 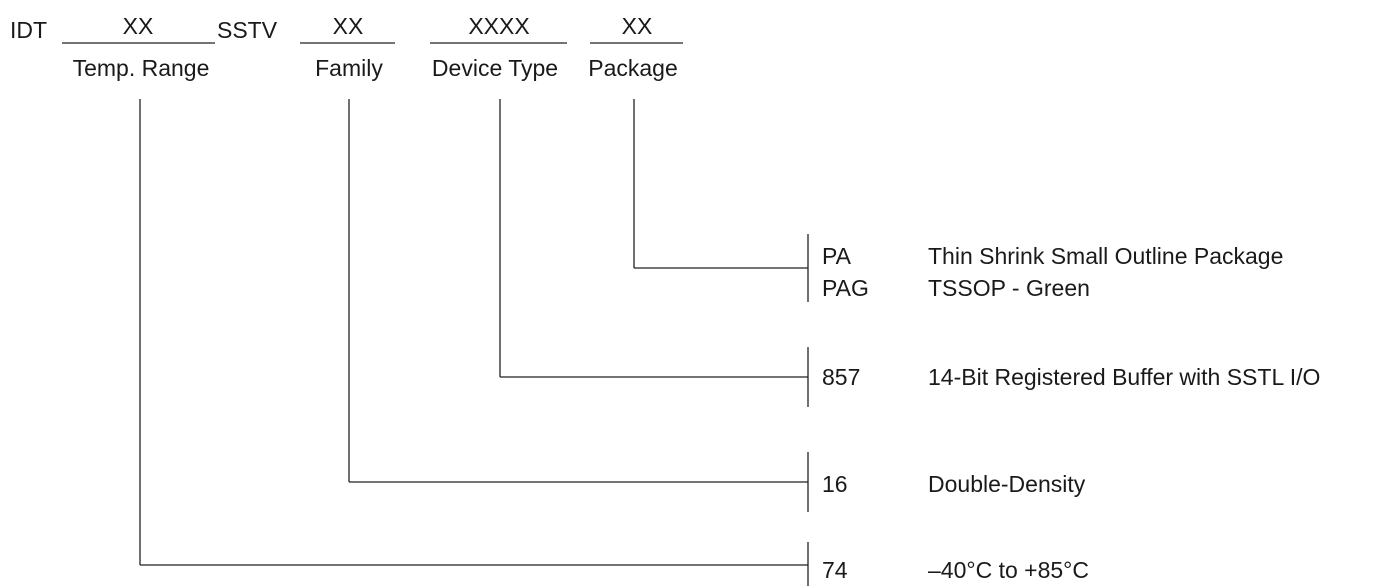 What do you see at coordinates (499, 26) in the screenshot?
I see `device-type-code: XXXX` at bounding box center [499, 26].